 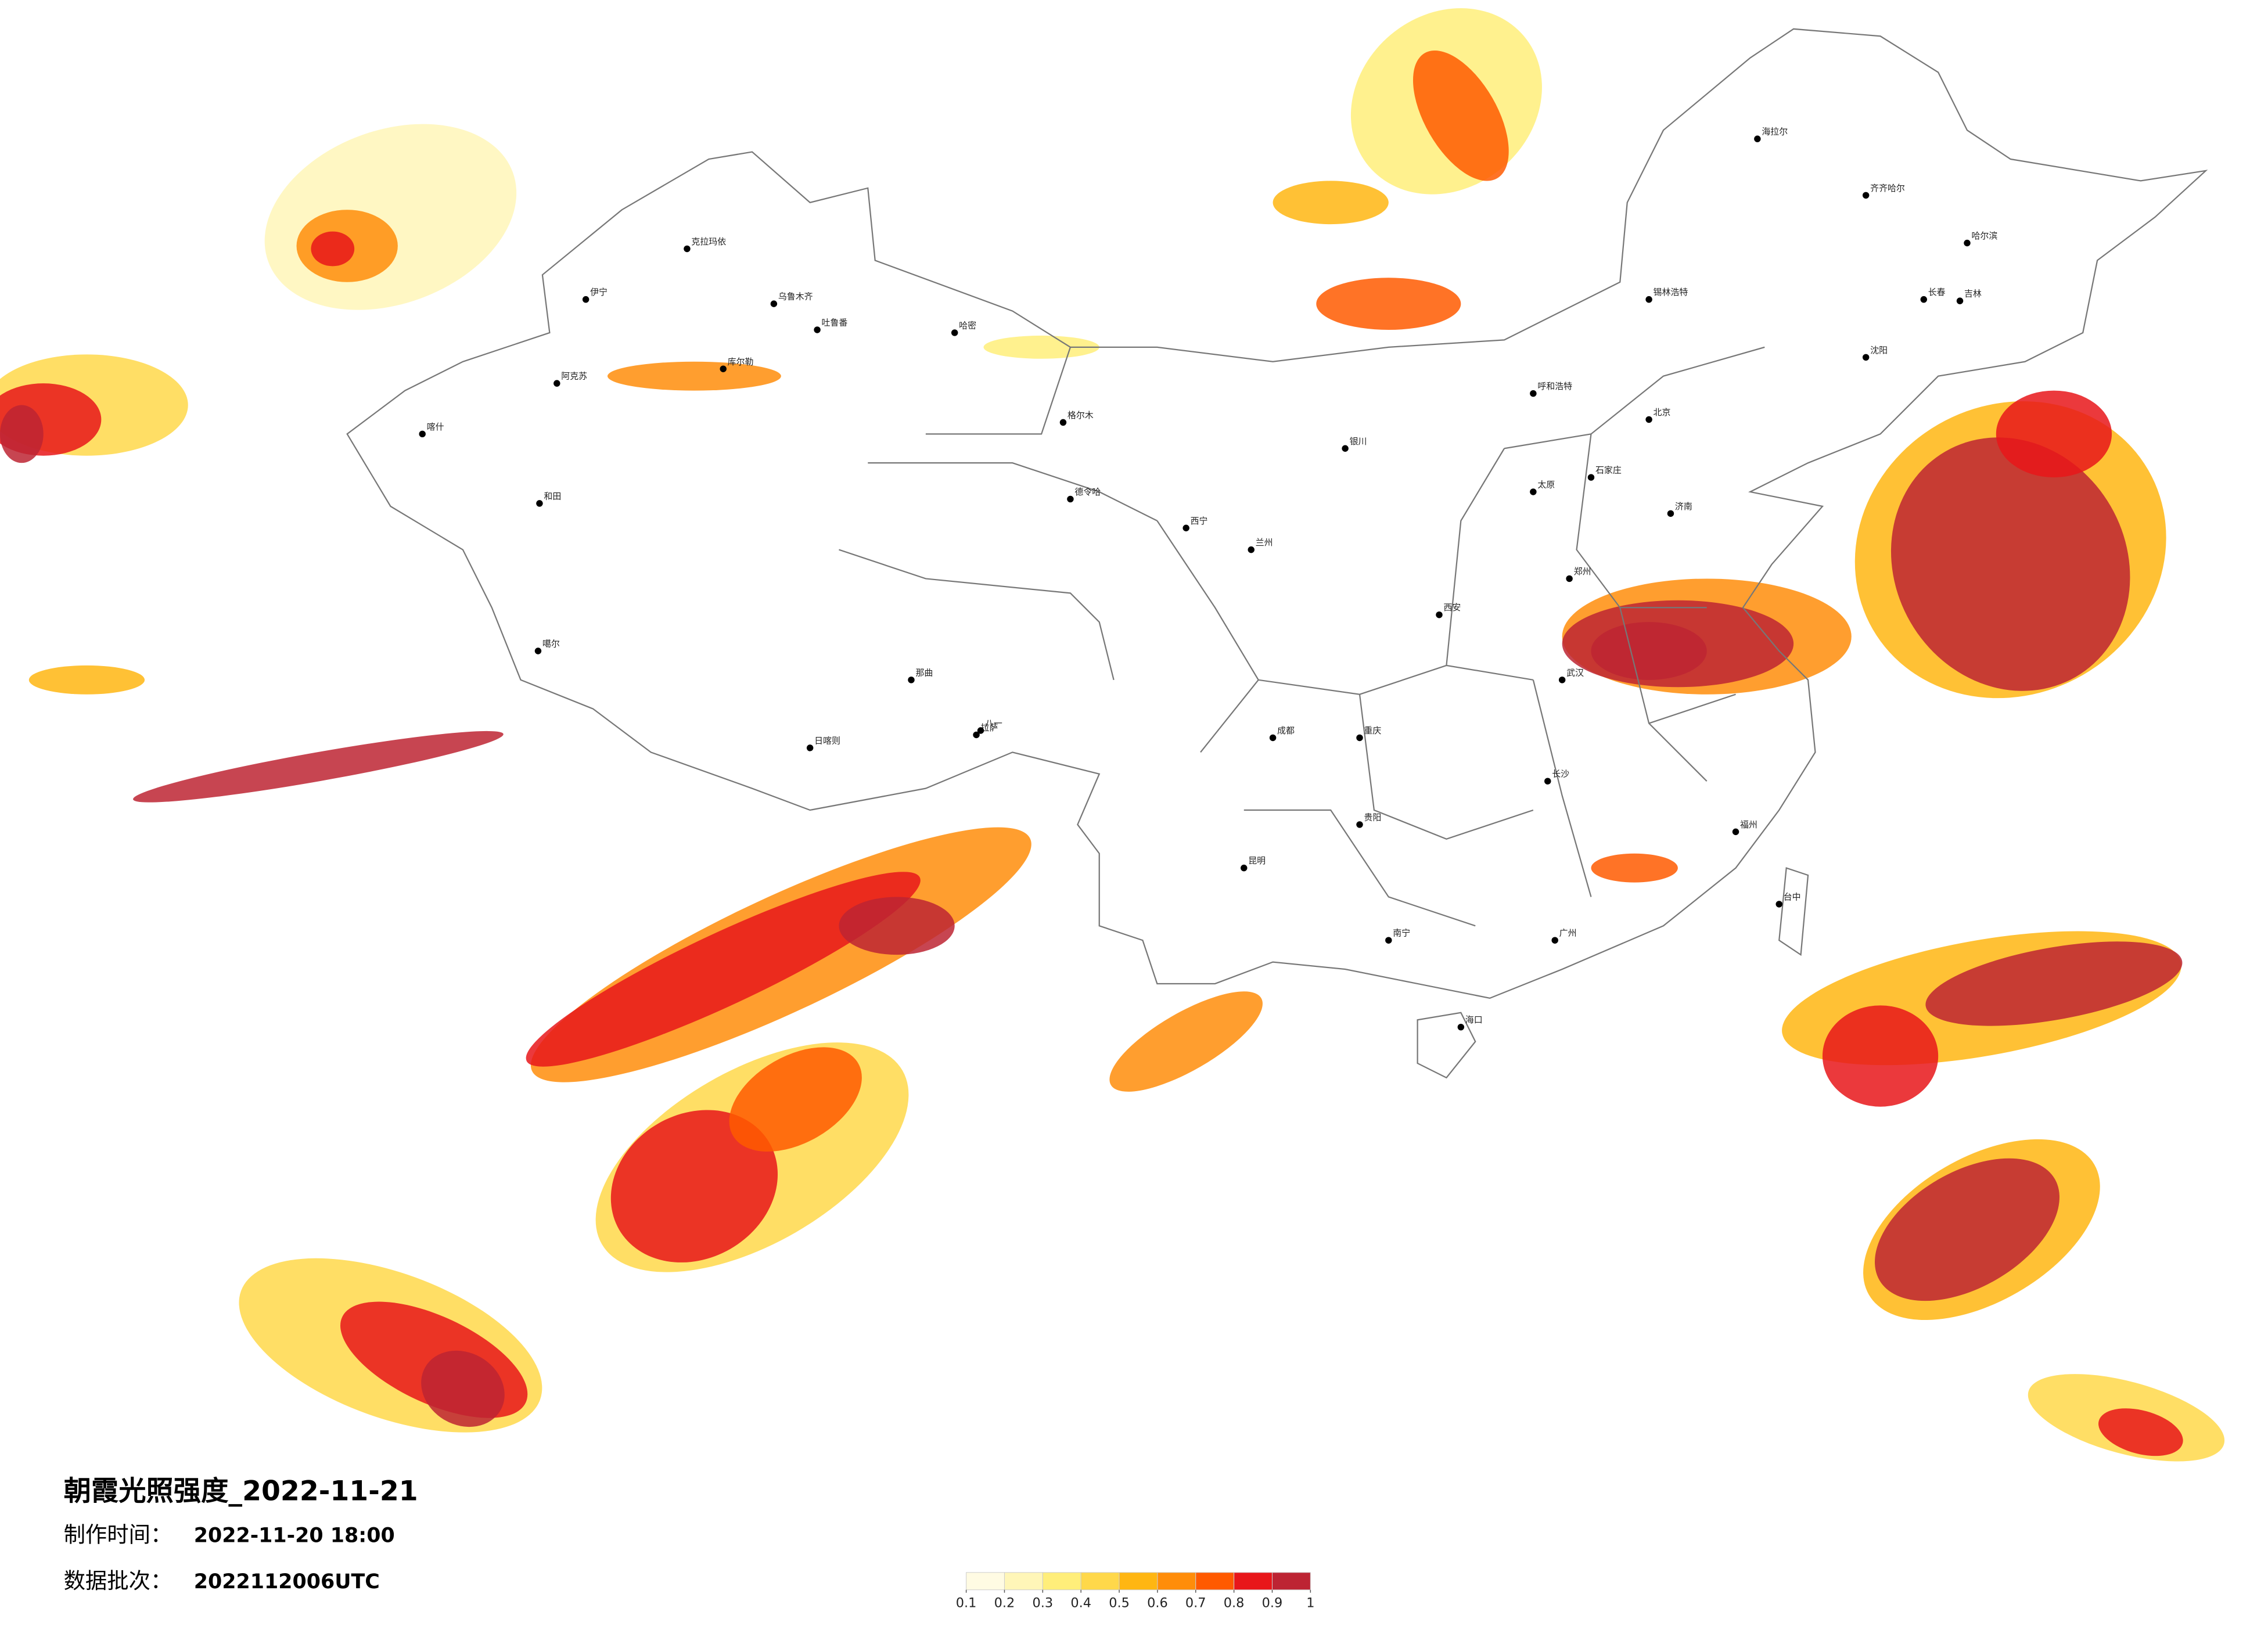 I want to click on city-label: 那曲, so click(x=924, y=672).